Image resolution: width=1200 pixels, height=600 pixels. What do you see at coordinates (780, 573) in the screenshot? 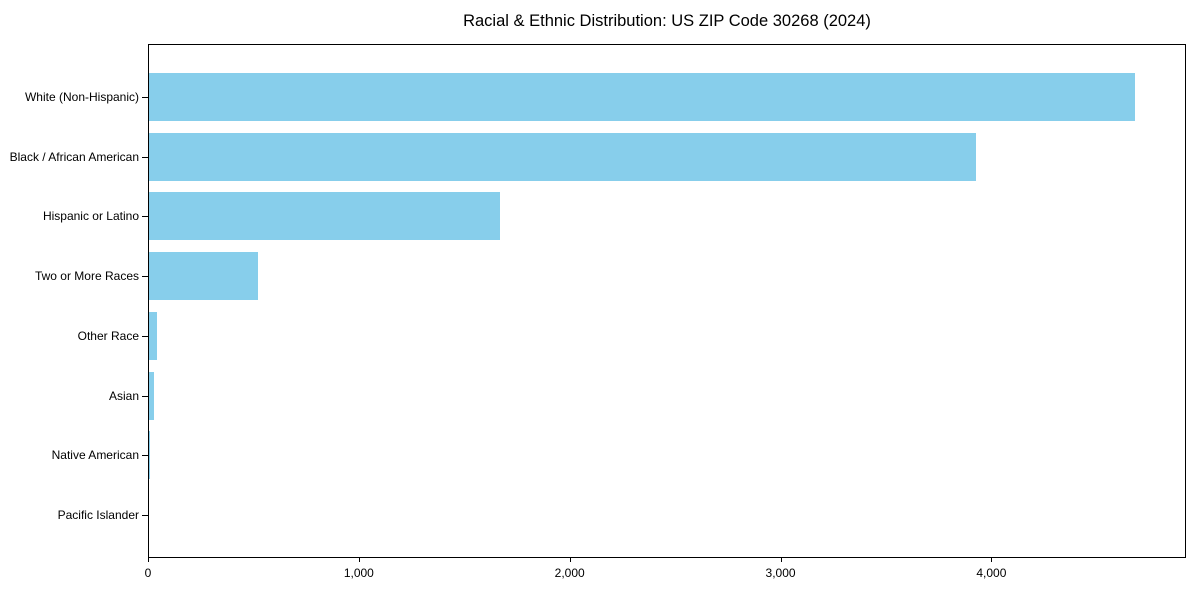
I see `x-tick-label: 3,000` at bounding box center [780, 573].